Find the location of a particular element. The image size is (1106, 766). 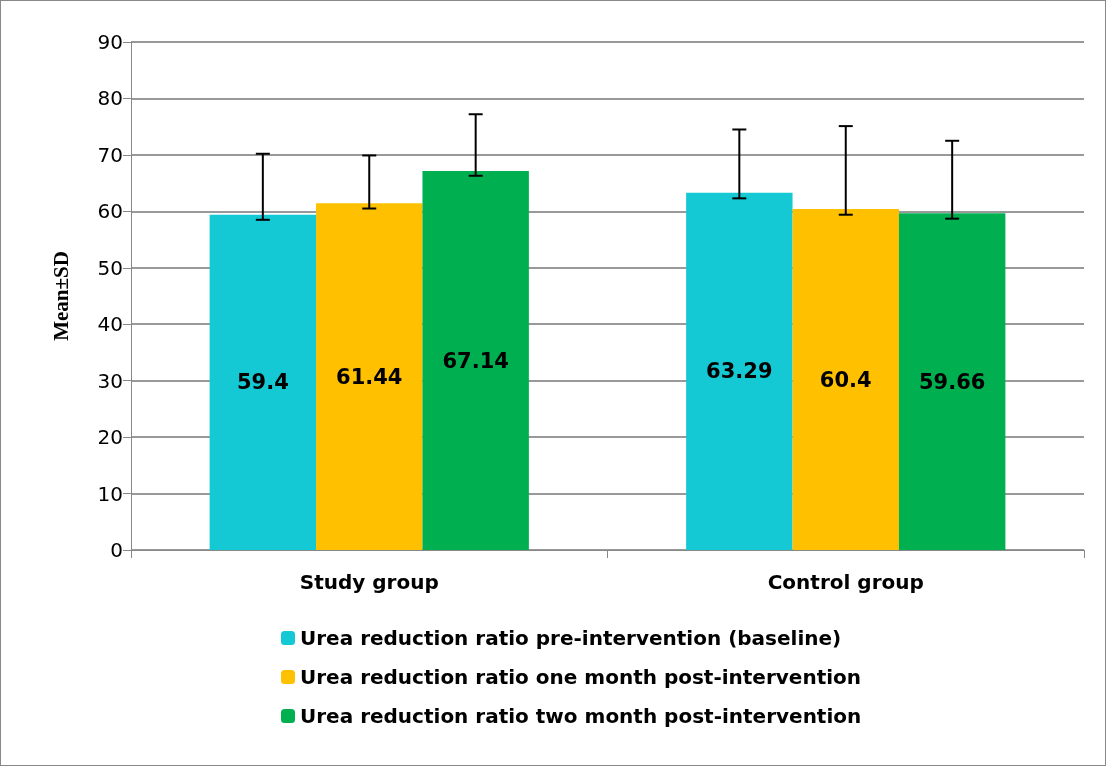

data-label: 59.66 is located at coordinates (952, 381).